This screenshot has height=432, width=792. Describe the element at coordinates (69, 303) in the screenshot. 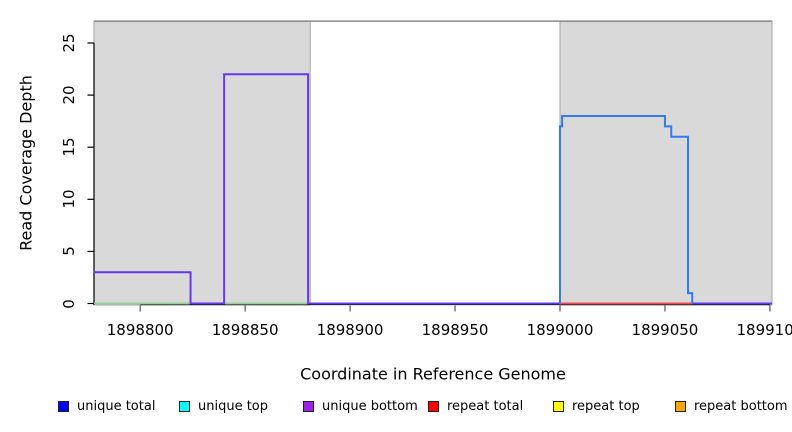

I see `y-tick-label: 0` at that location.